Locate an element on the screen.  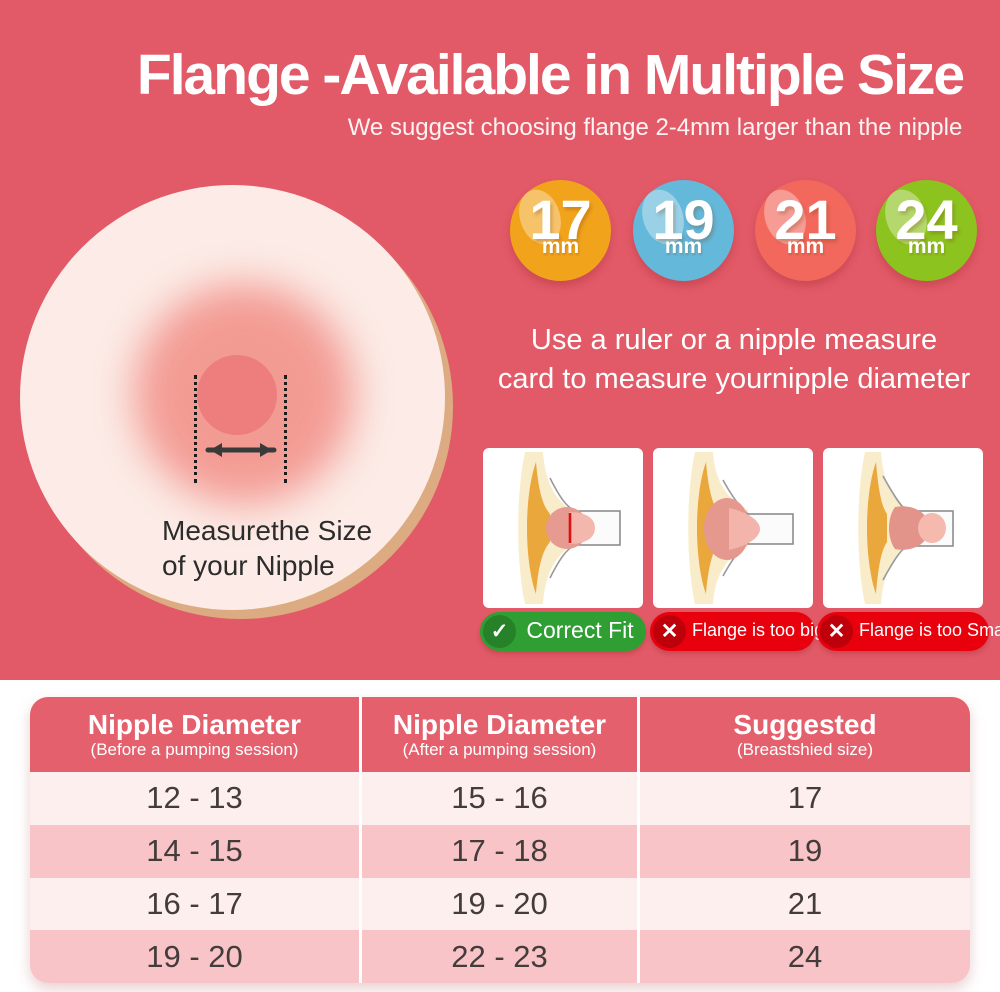
table-row: 12 - 13 15 - 16 17 is located at coordinates (500, 798).